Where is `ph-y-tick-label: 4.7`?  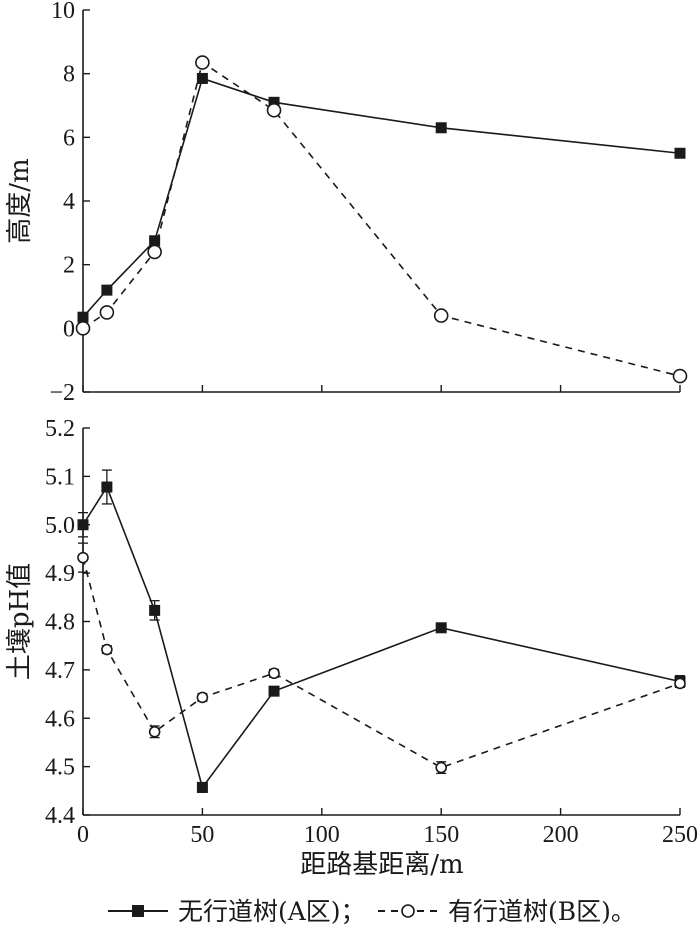 ph-y-tick-label: 4.7 is located at coordinates (60, 671).